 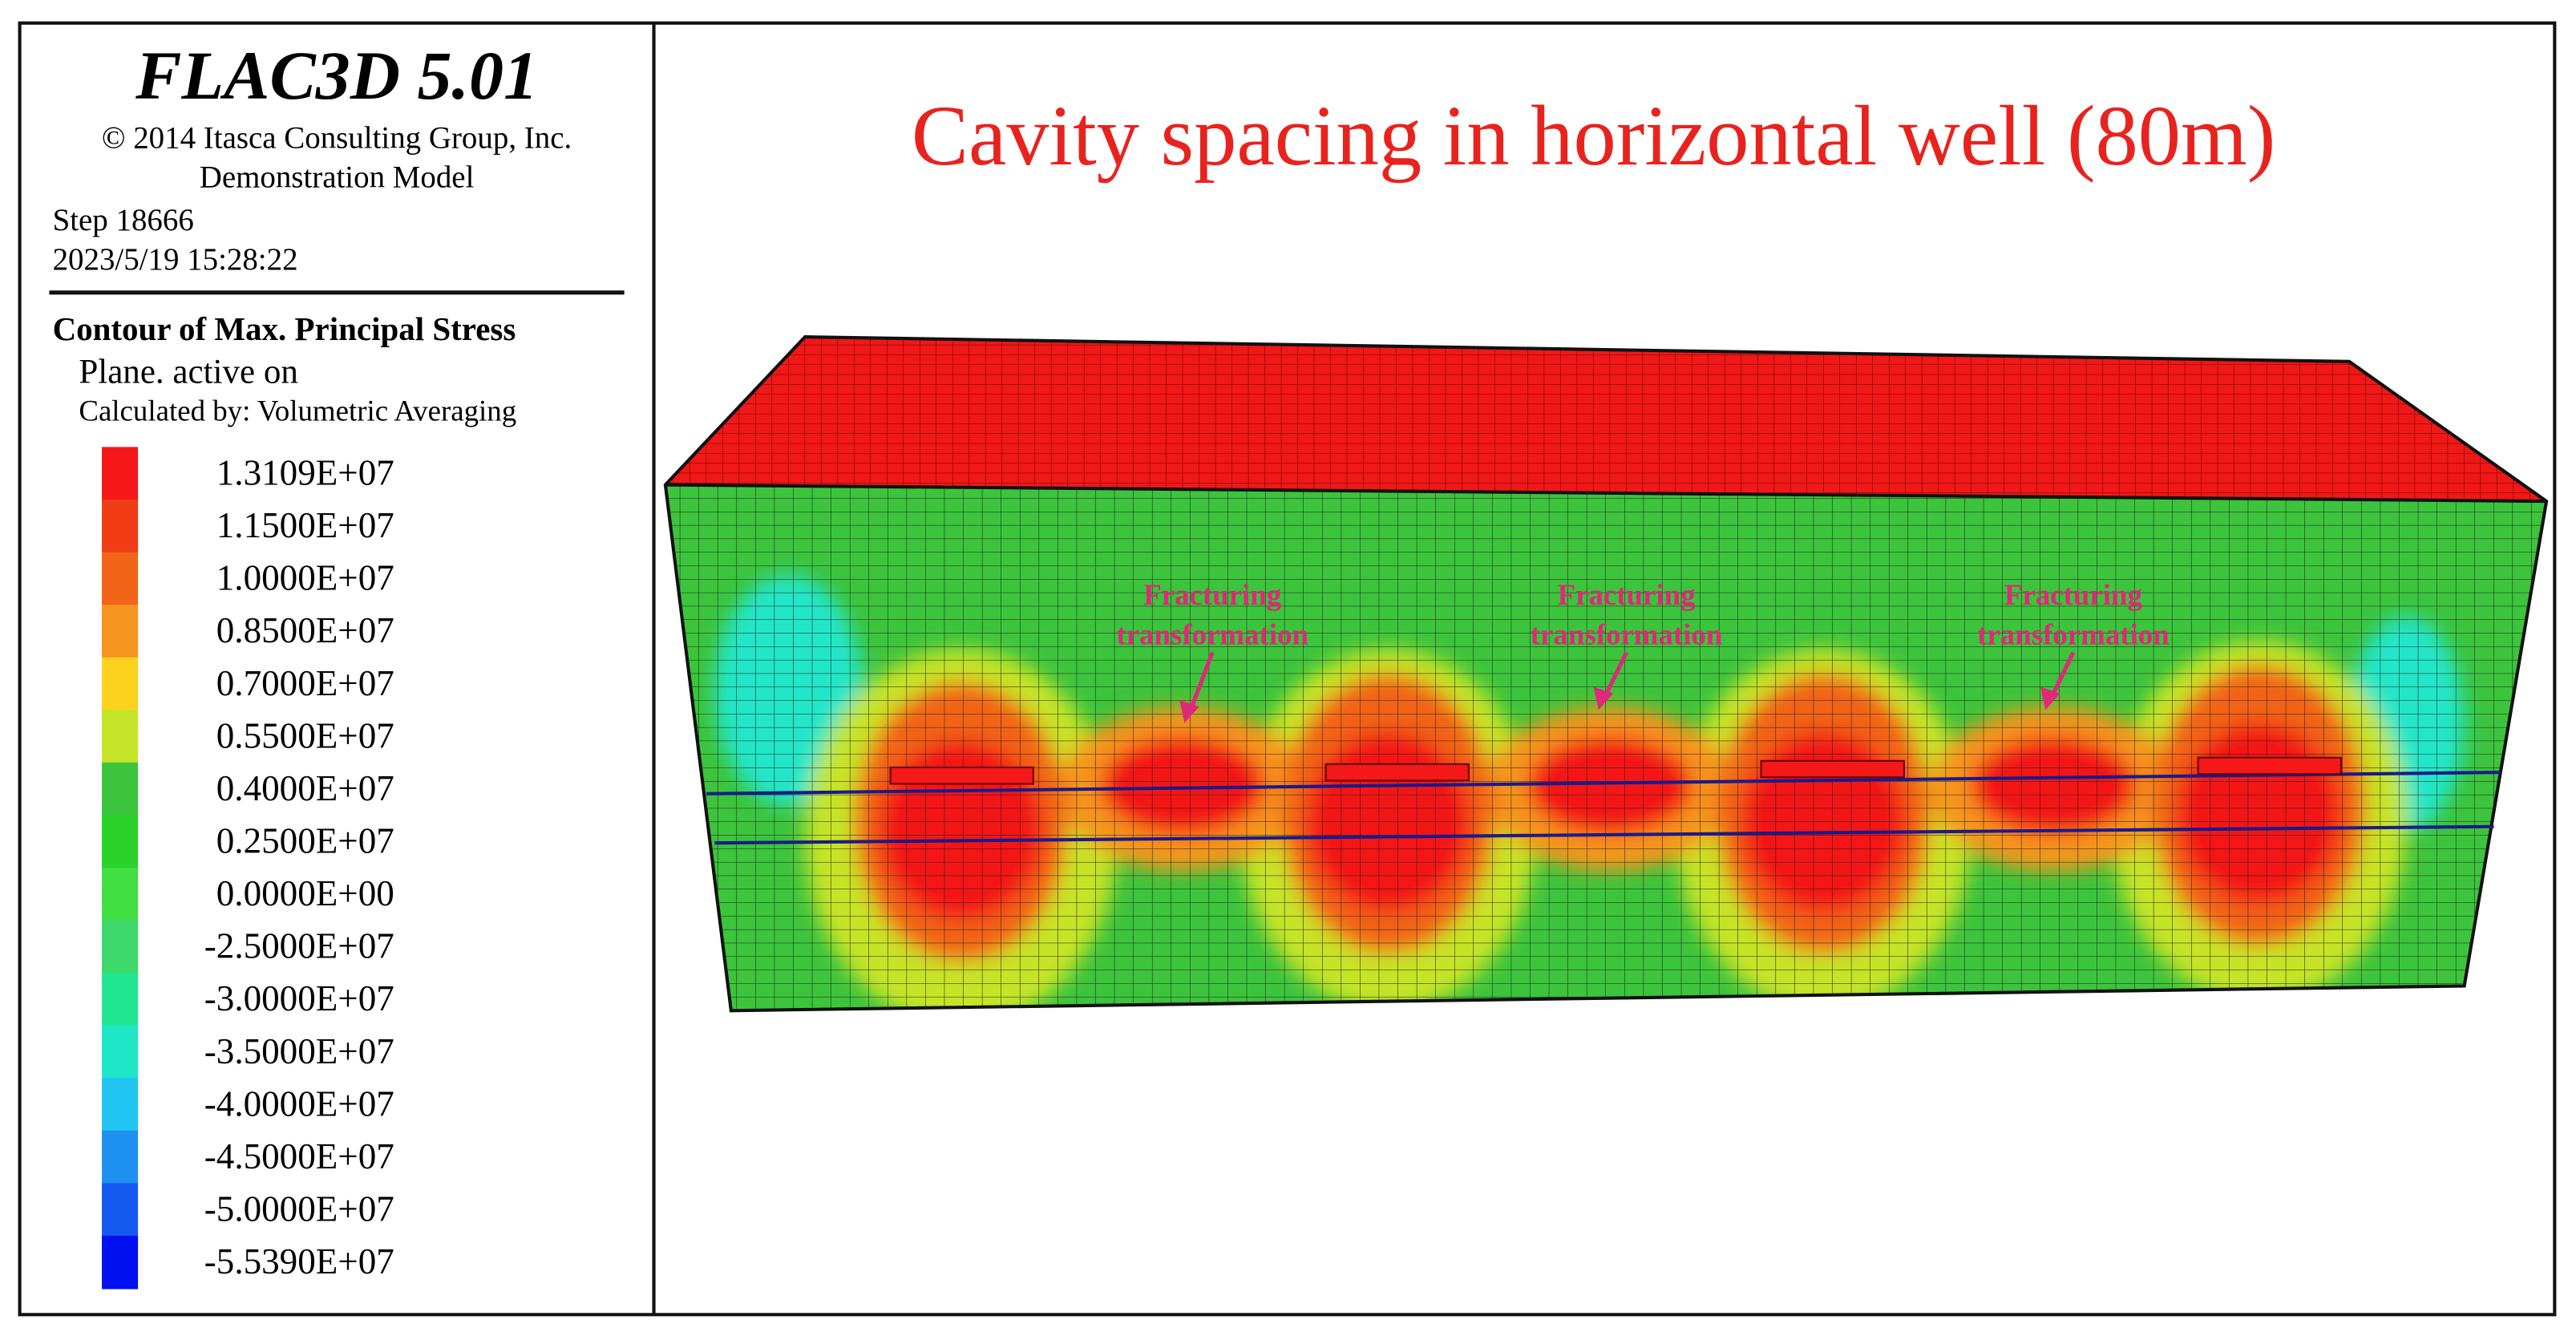 I want to click on legend-label: 1.3109E+07, so click(x=305, y=473).